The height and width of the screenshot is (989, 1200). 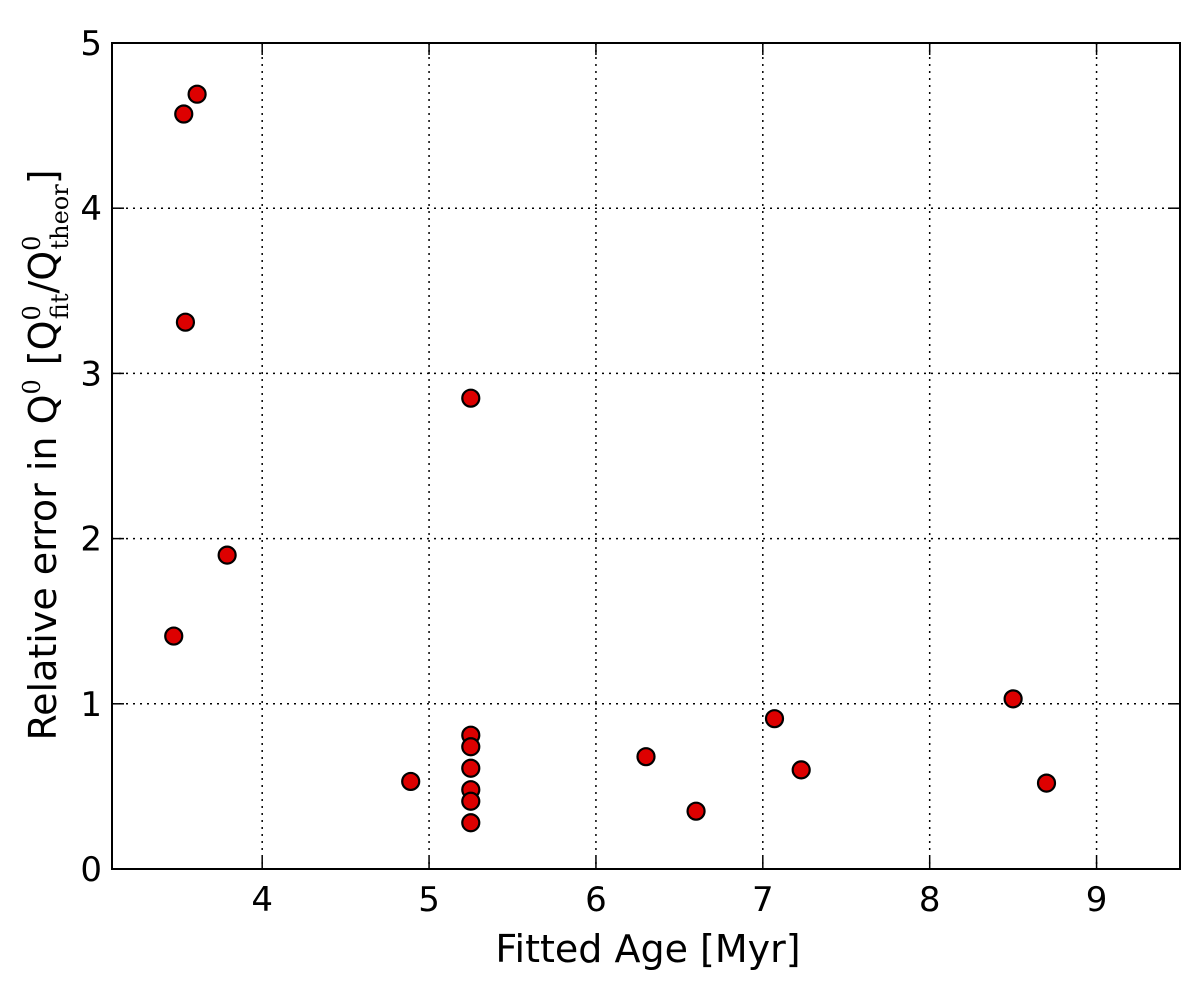 What do you see at coordinates (91, 870) in the screenshot?
I see `y-tick-label: 0` at bounding box center [91, 870].